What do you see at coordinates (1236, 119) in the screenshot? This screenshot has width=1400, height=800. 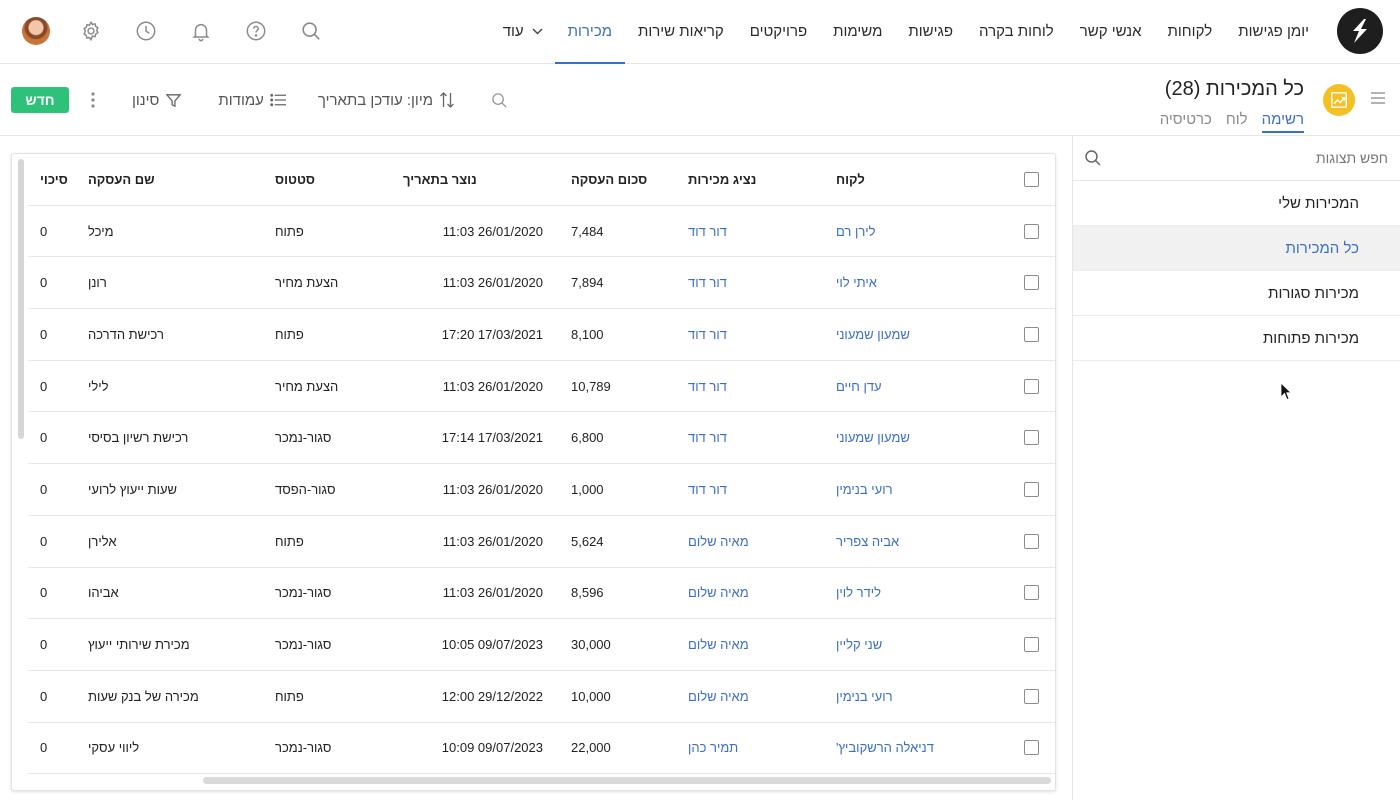 I see `view-tab-1: לוח` at bounding box center [1236, 119].